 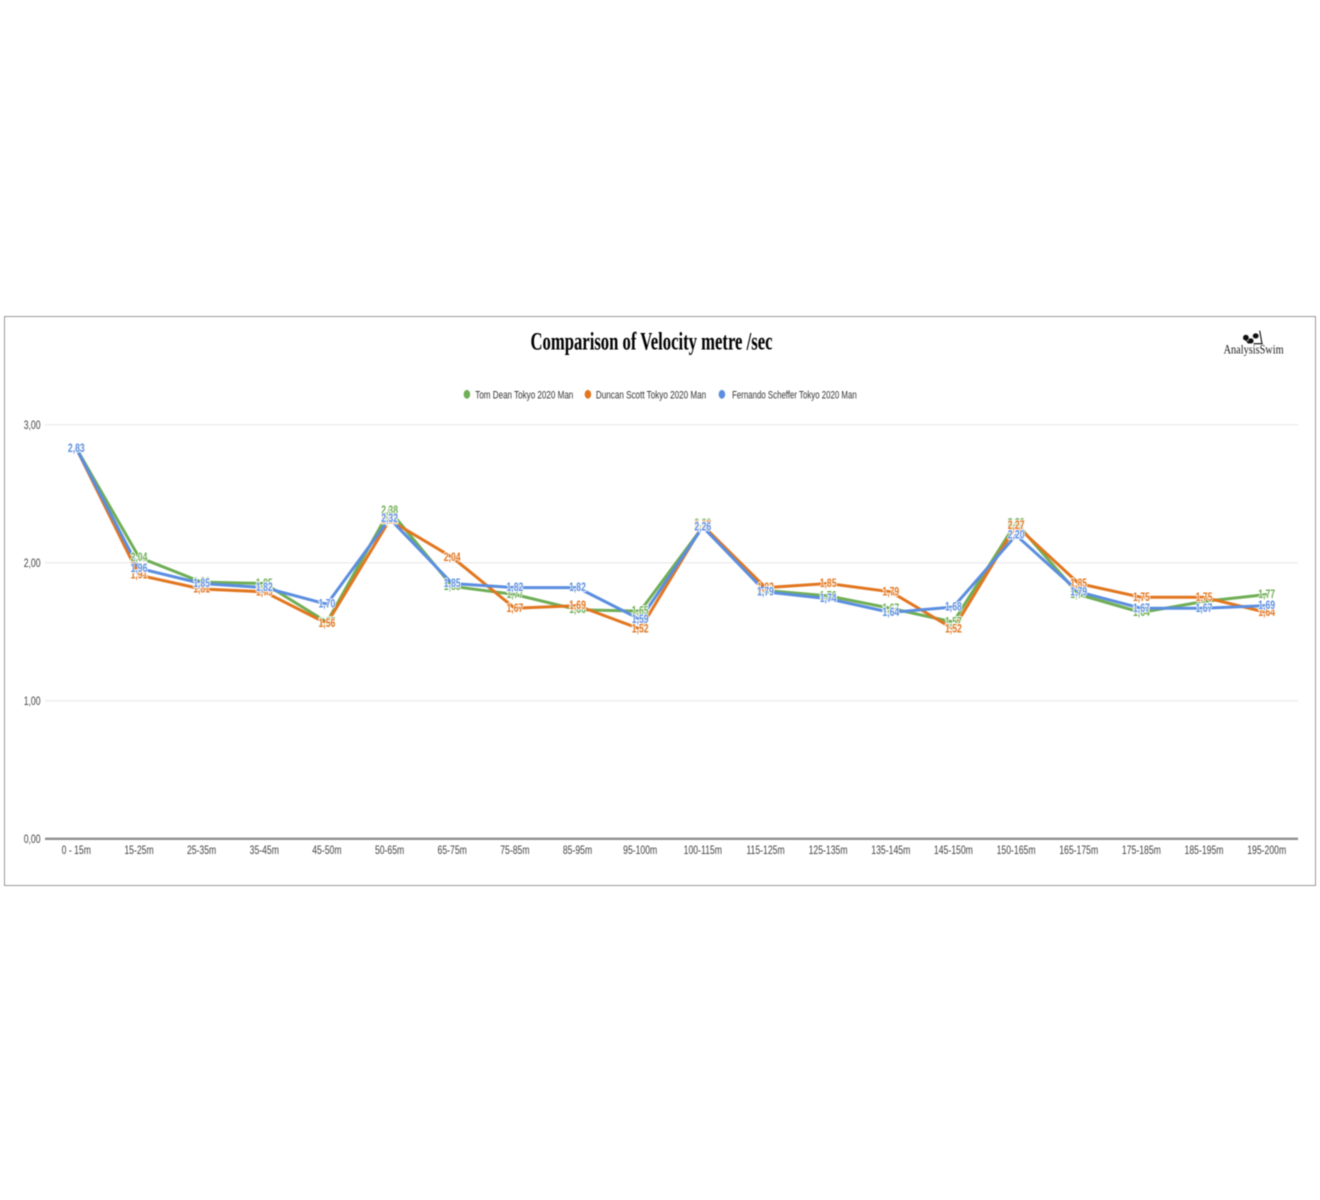 What do you see at coordinates (139, 575) in the screenshot?
I see `svg-text: 1,91` at bounding box center [139, 575].